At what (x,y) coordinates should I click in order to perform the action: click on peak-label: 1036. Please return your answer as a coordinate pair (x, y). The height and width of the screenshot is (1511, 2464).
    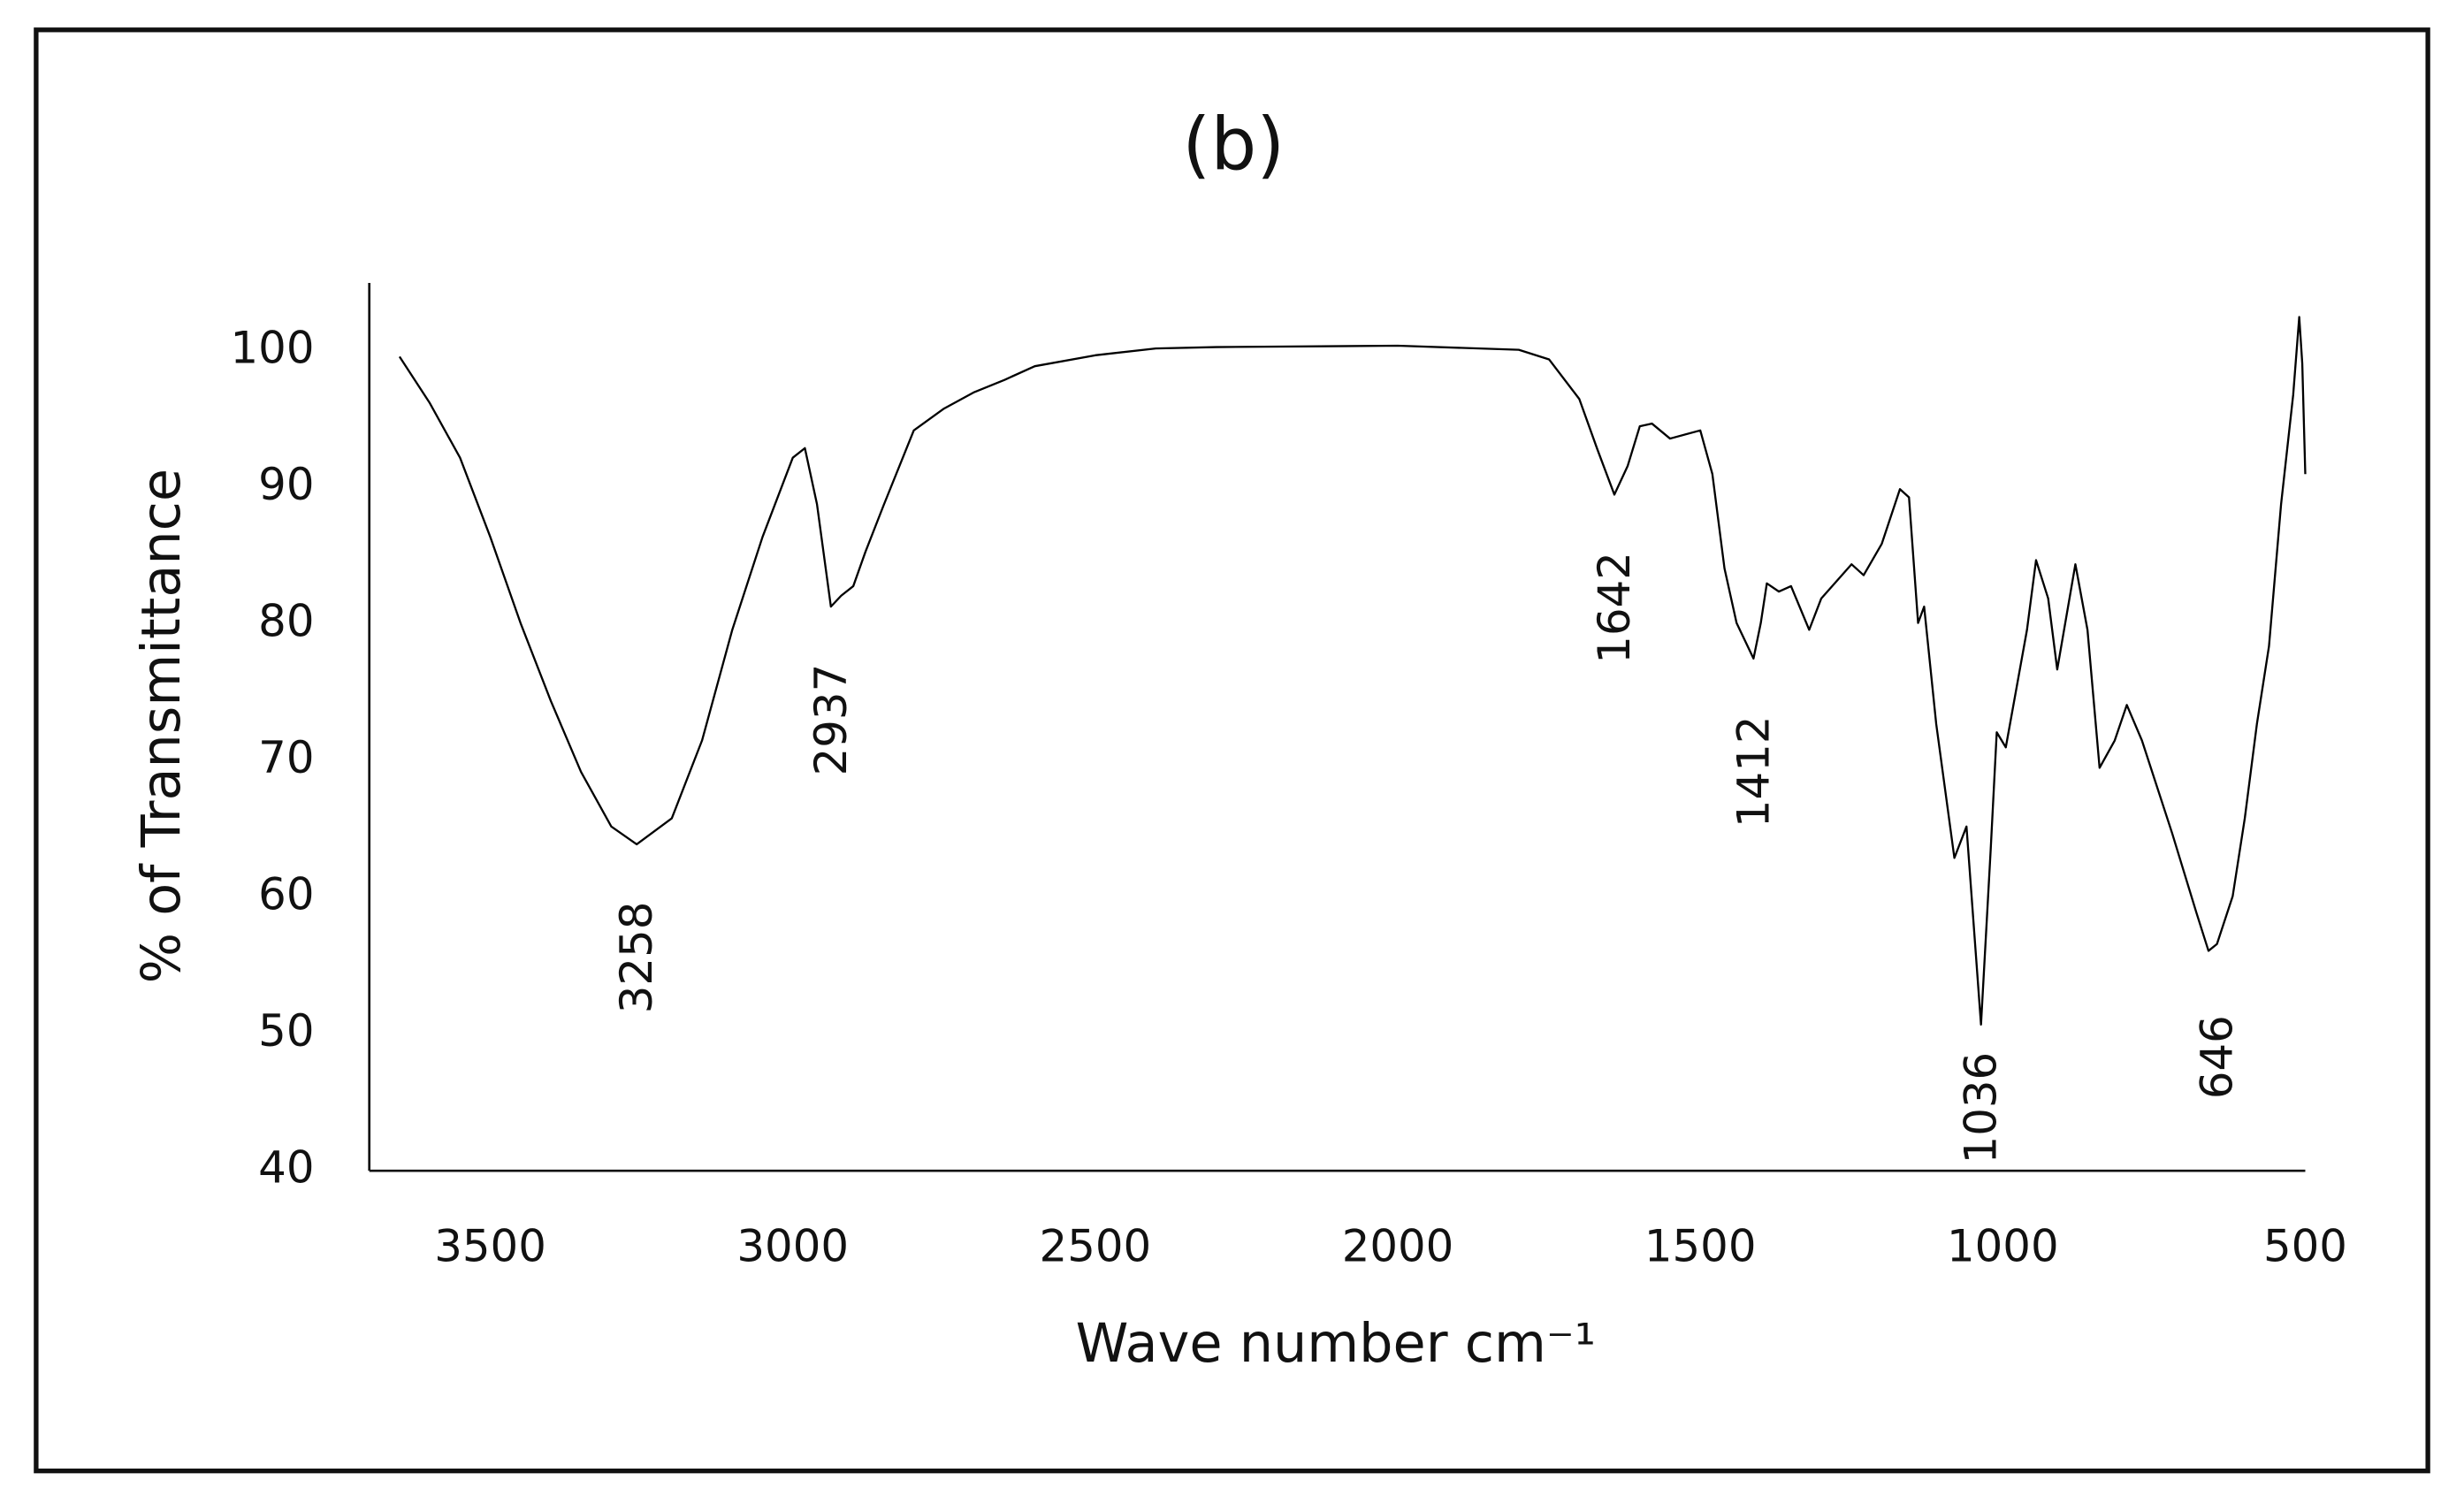
    Looking at the image, I should click on (1982, 1108).